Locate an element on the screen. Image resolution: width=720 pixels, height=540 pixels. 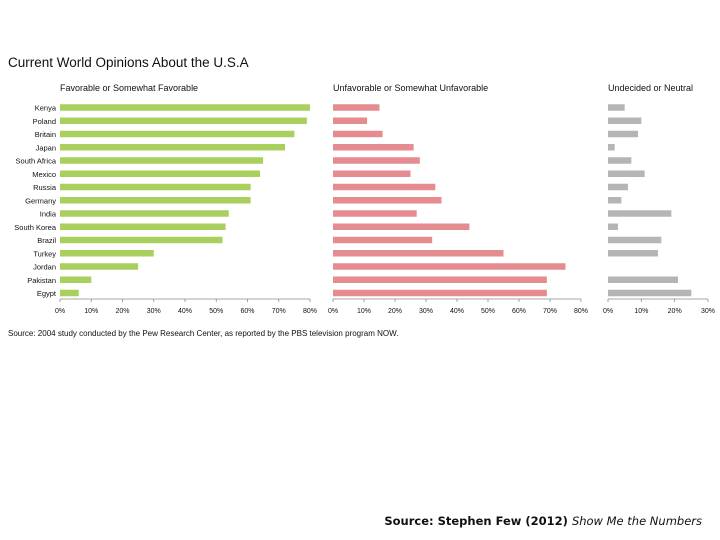
bar-undecided-germany is located at coordinates (615, 200).